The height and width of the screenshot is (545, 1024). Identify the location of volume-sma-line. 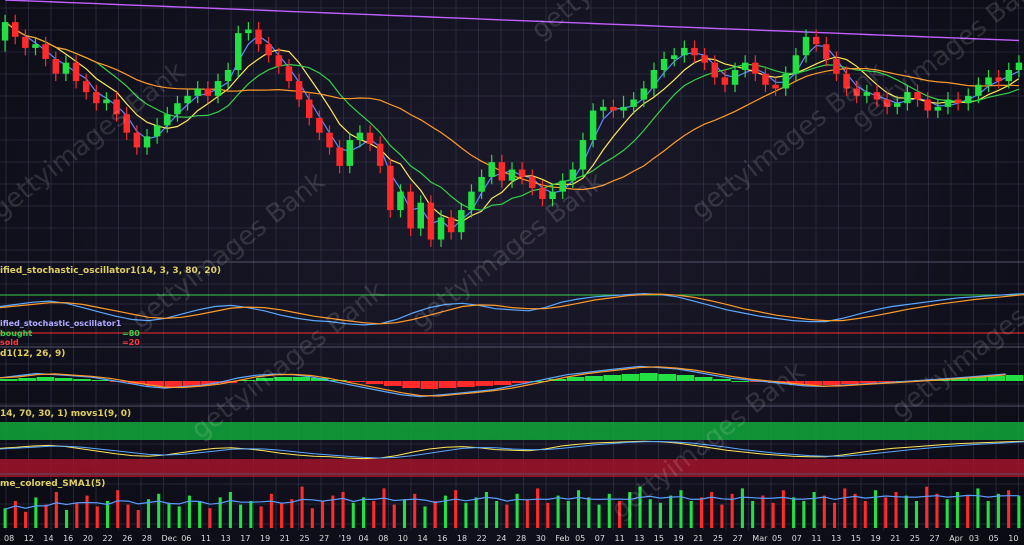
(511, 502).